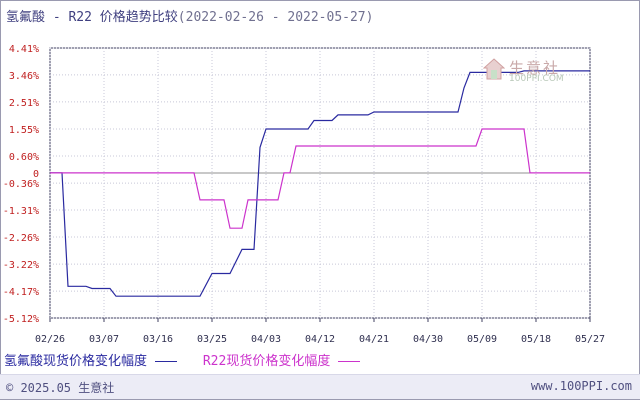 This screenshot has height=400, width=640. Describe the element at coordinates (482, 339) in the screenshot. I see `x-tick-label: 05/09` at that location.